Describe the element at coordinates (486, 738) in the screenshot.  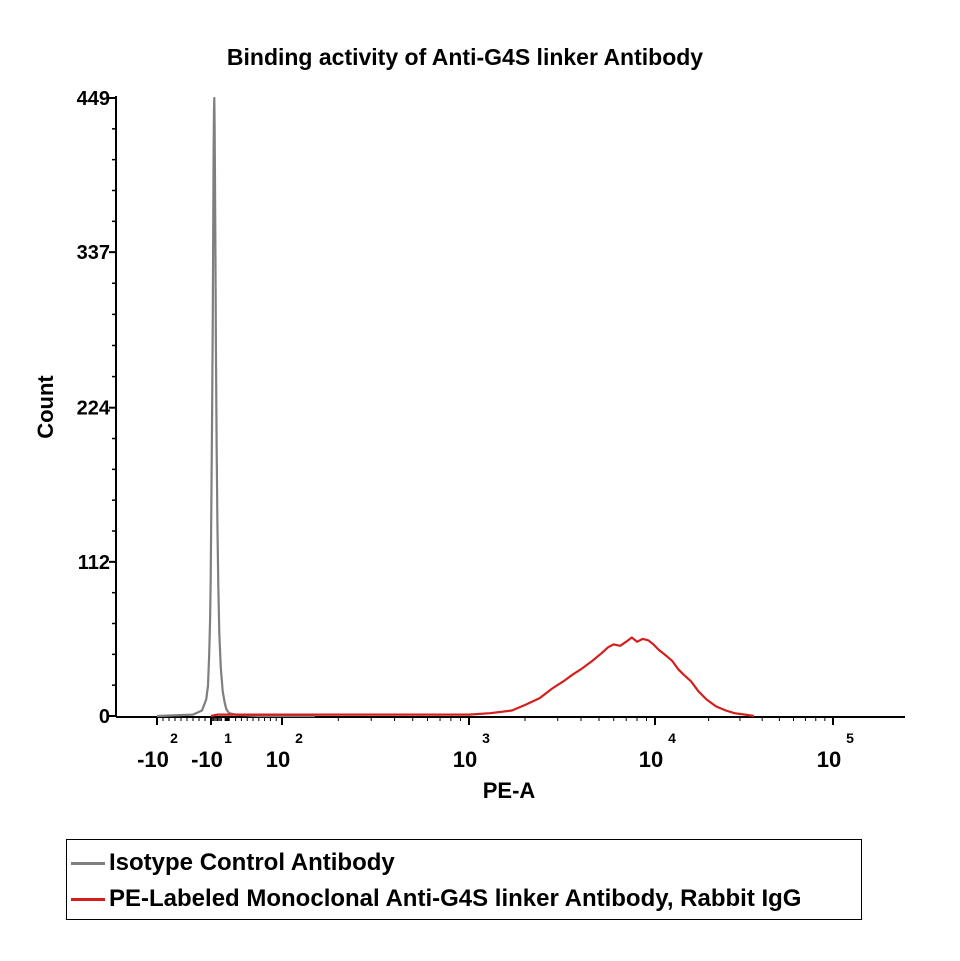
I see `x-tick-exponent: 3` at that location.